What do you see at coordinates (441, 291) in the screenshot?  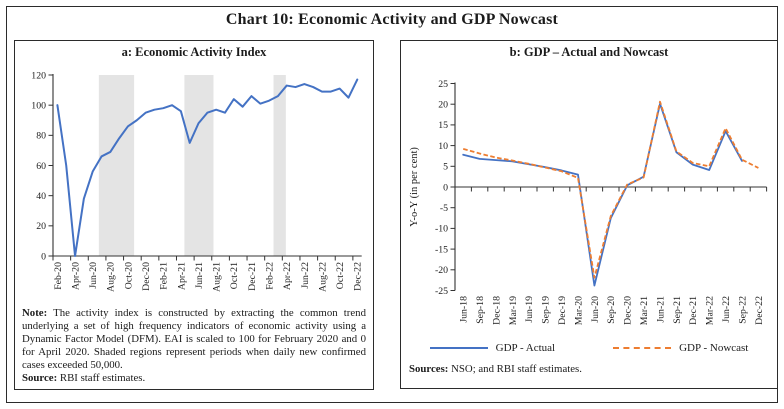 I see `svg-text: -25` at bounding box center [441, 291].